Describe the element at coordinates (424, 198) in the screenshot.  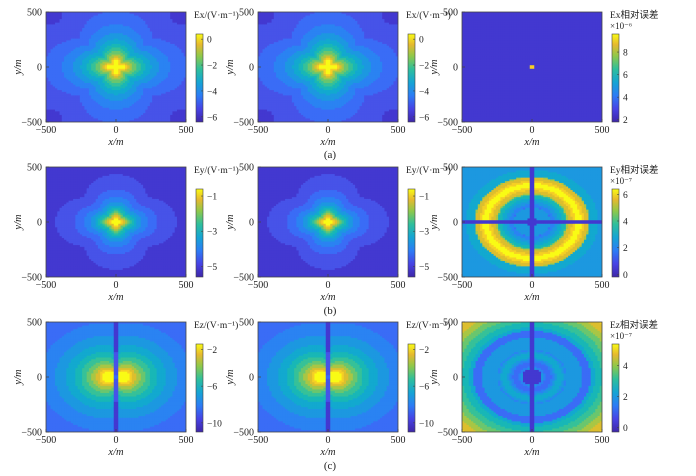
I see `colorbar-tick-label: −1` at that location.